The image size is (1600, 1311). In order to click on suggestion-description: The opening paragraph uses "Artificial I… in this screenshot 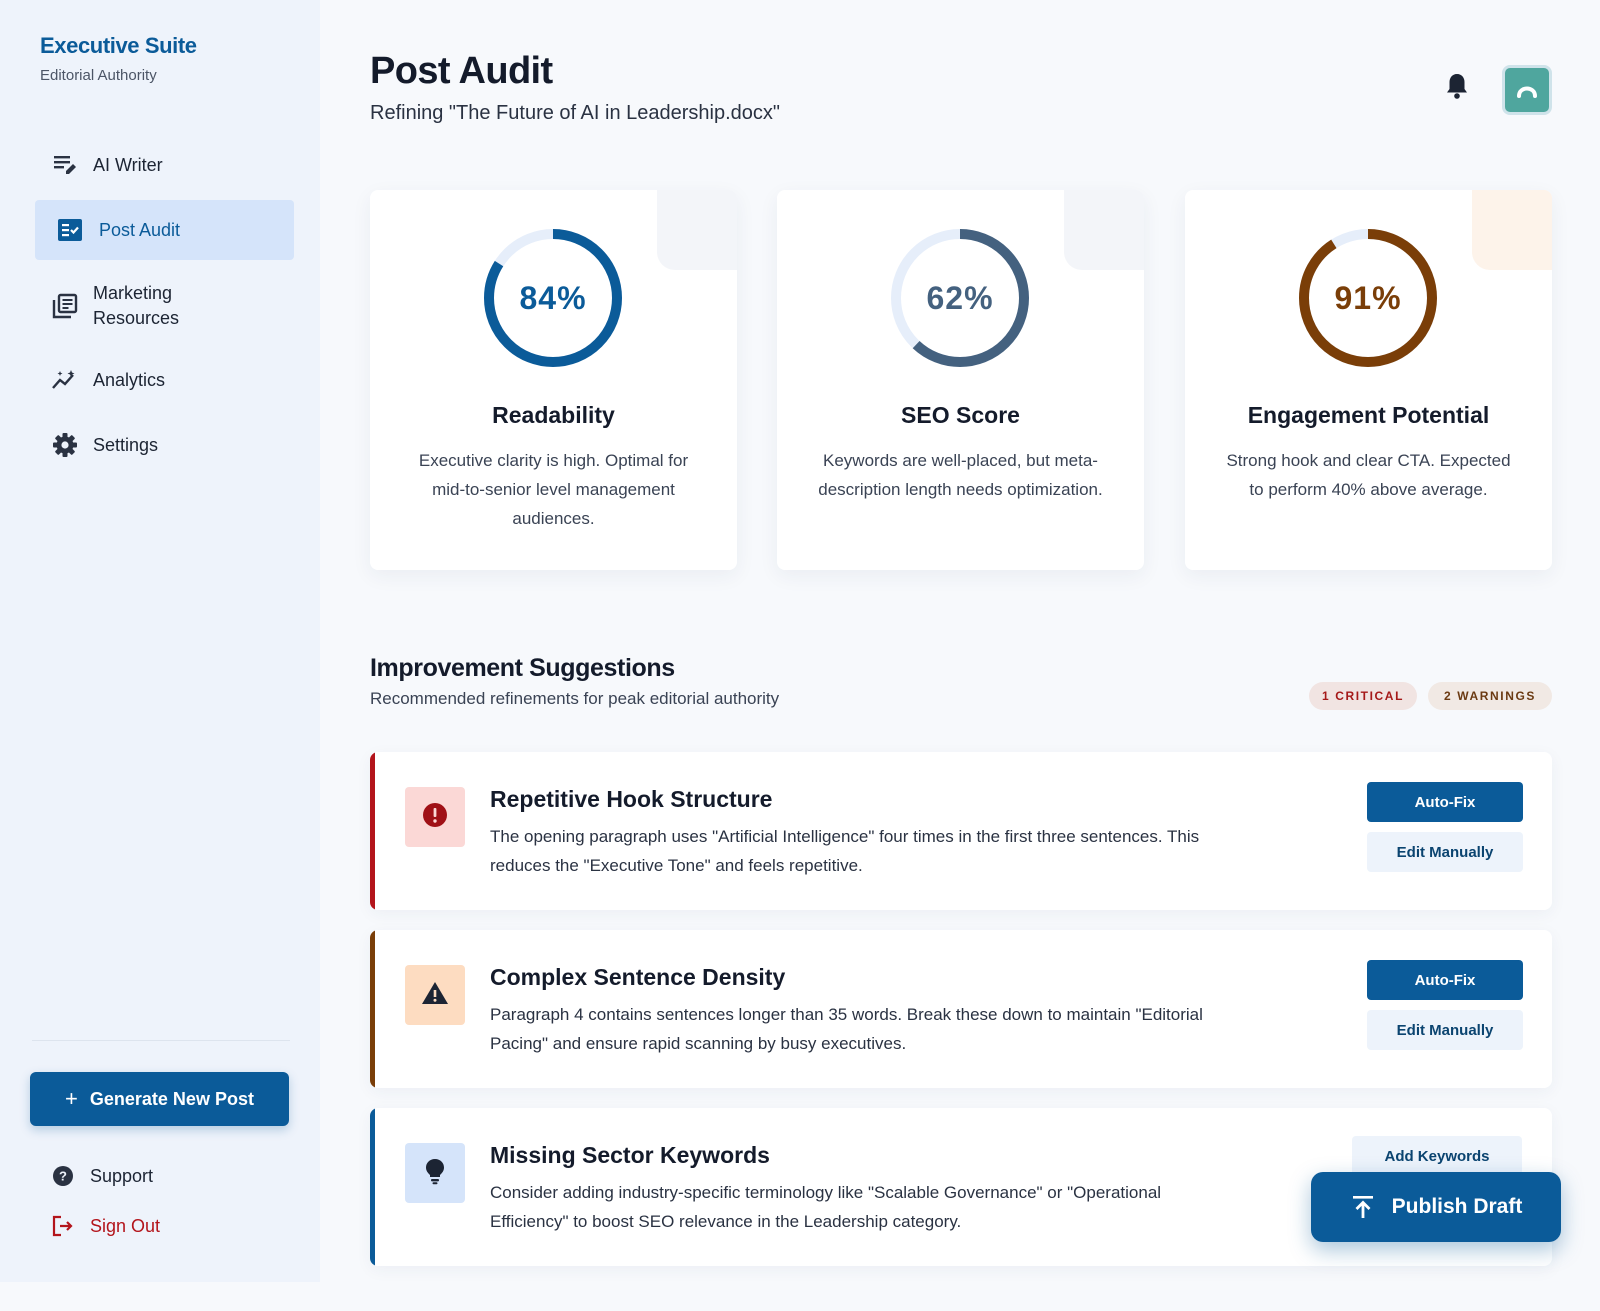, I will do `click(845, 851)`.